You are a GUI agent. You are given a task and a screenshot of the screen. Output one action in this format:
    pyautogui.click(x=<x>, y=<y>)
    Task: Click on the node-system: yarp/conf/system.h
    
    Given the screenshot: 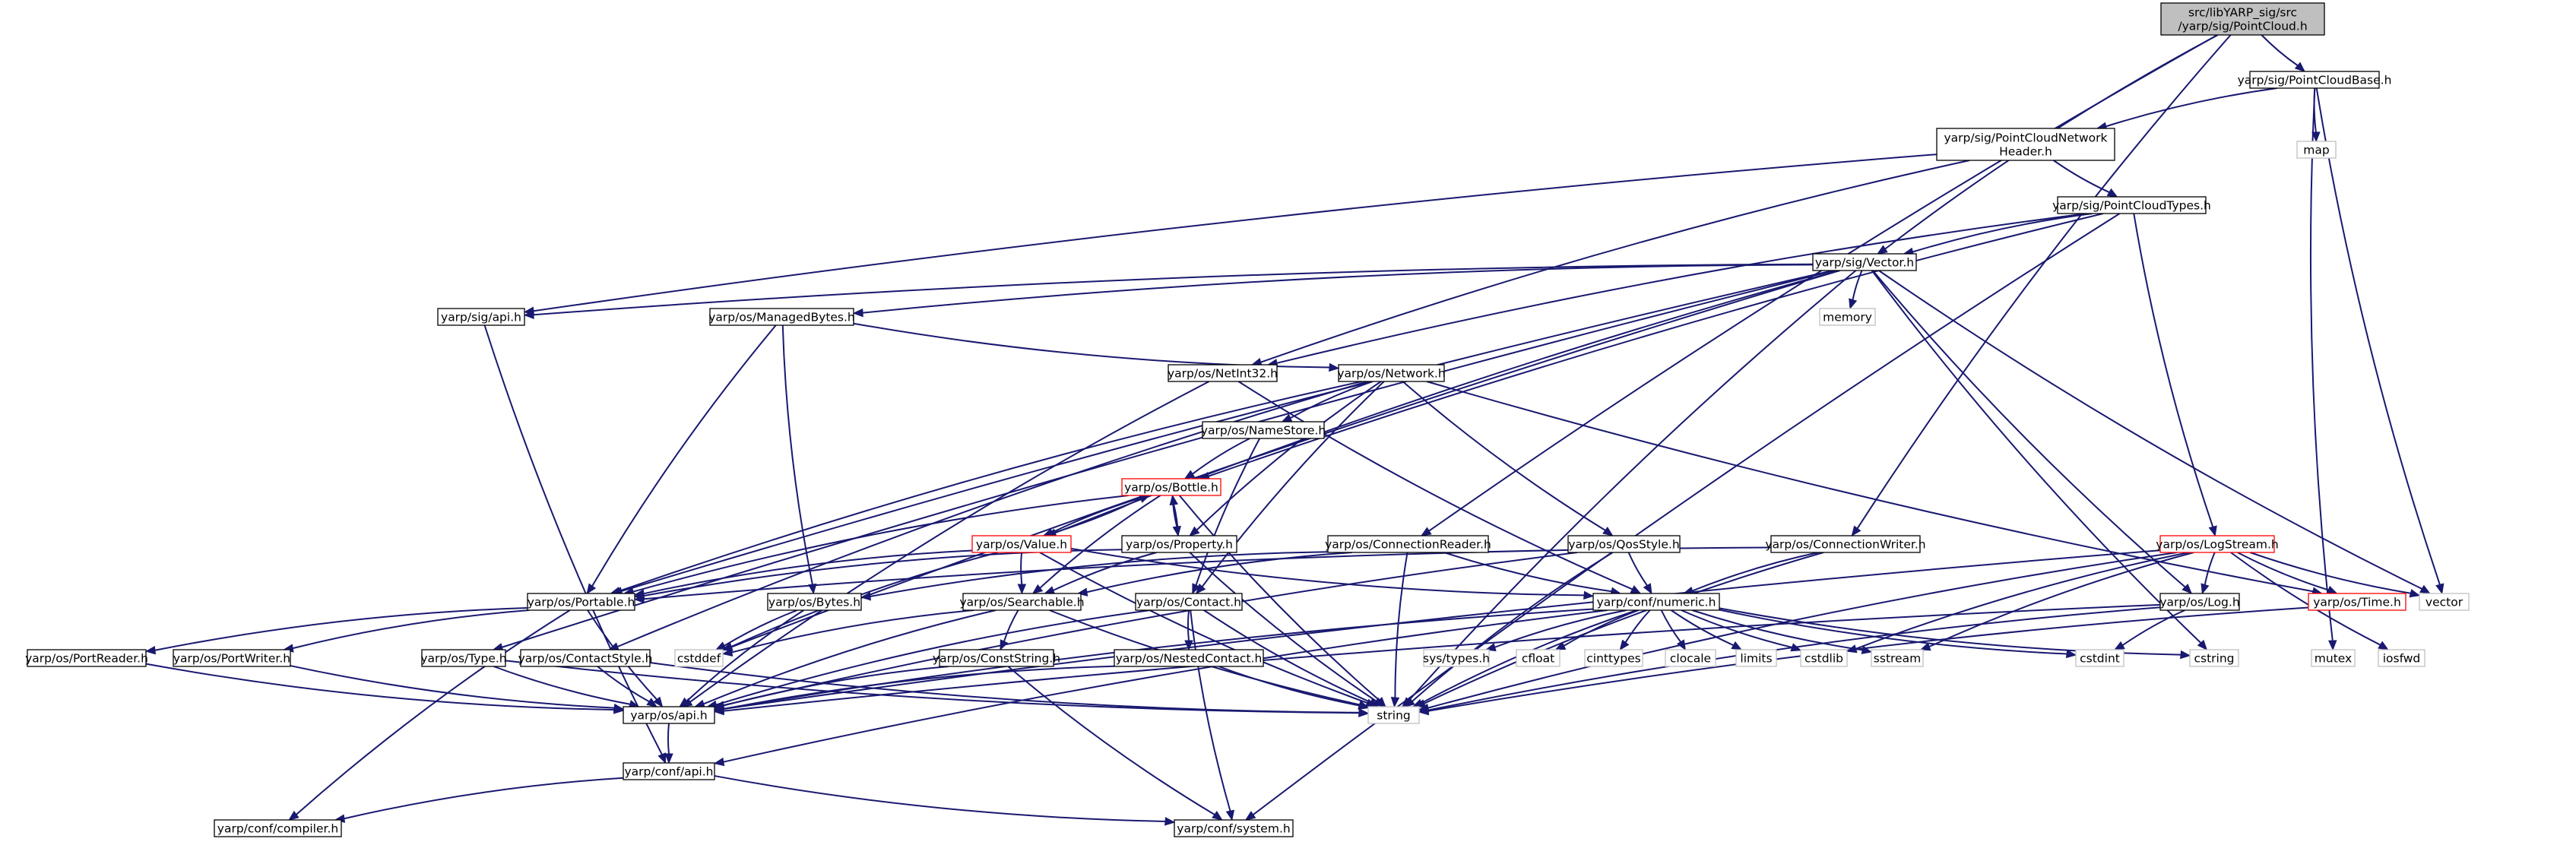 What is the action you would take?
    pyautogui.click(x=1234, y=828)
    